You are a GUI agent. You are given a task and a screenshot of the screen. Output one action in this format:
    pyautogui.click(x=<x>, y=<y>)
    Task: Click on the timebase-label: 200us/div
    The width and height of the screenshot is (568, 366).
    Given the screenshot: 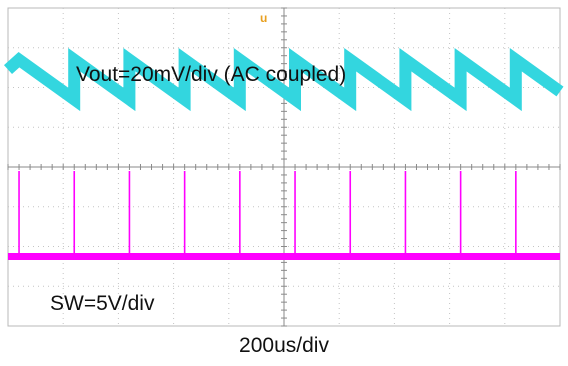 What is the action you would take?
    pyautogui.click(x=284, y=345)
    